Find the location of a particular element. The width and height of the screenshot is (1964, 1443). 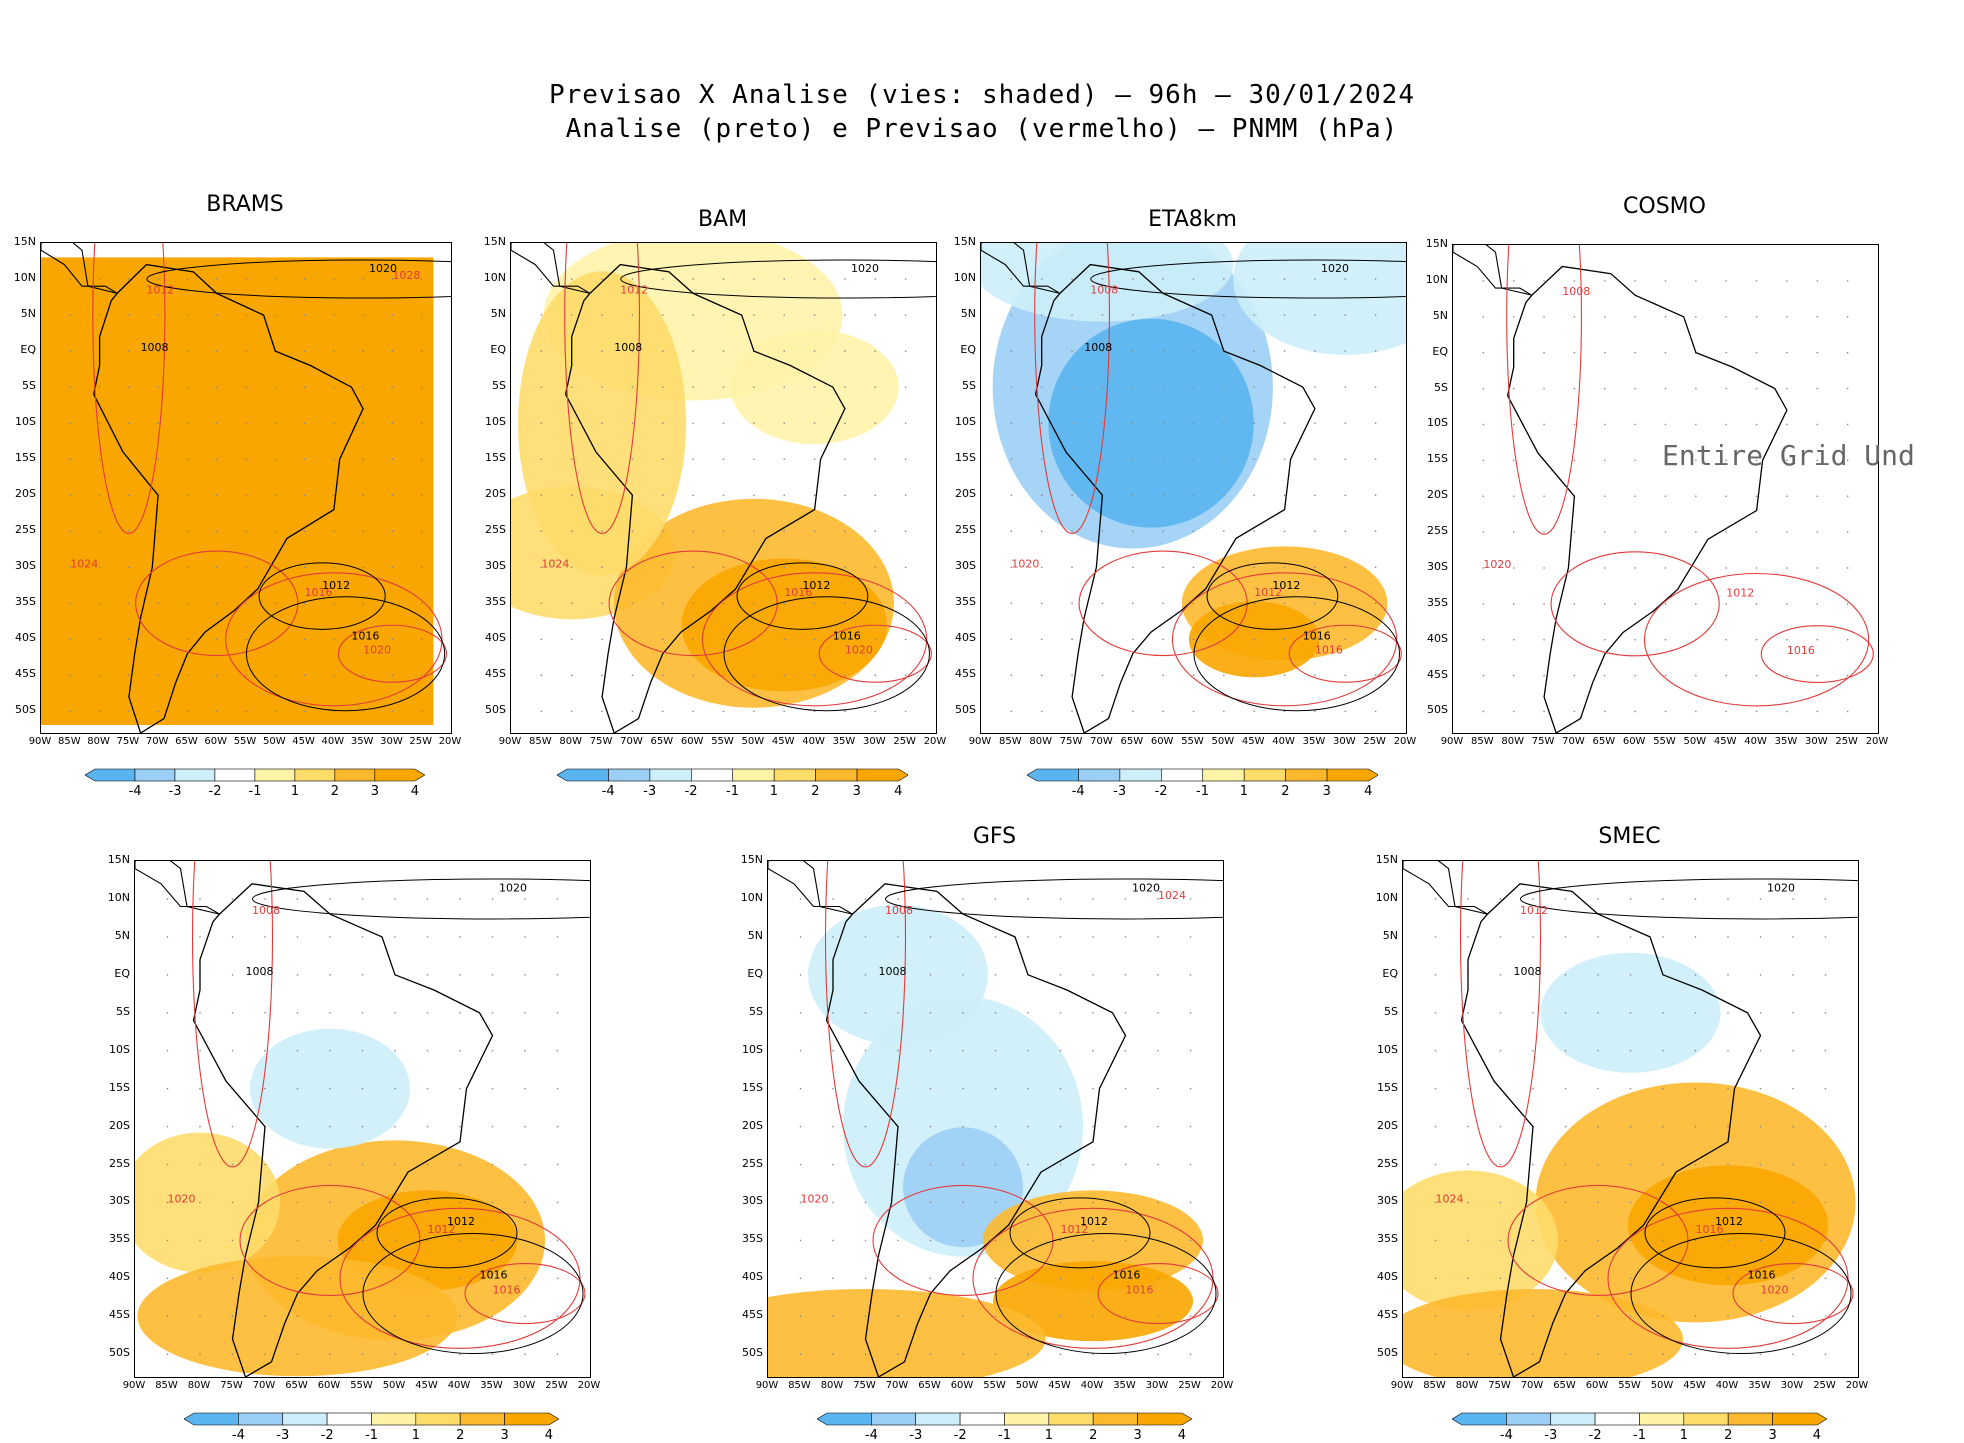

isobar-label-analysis: 1016 is located at coordinates (1127, 1274).